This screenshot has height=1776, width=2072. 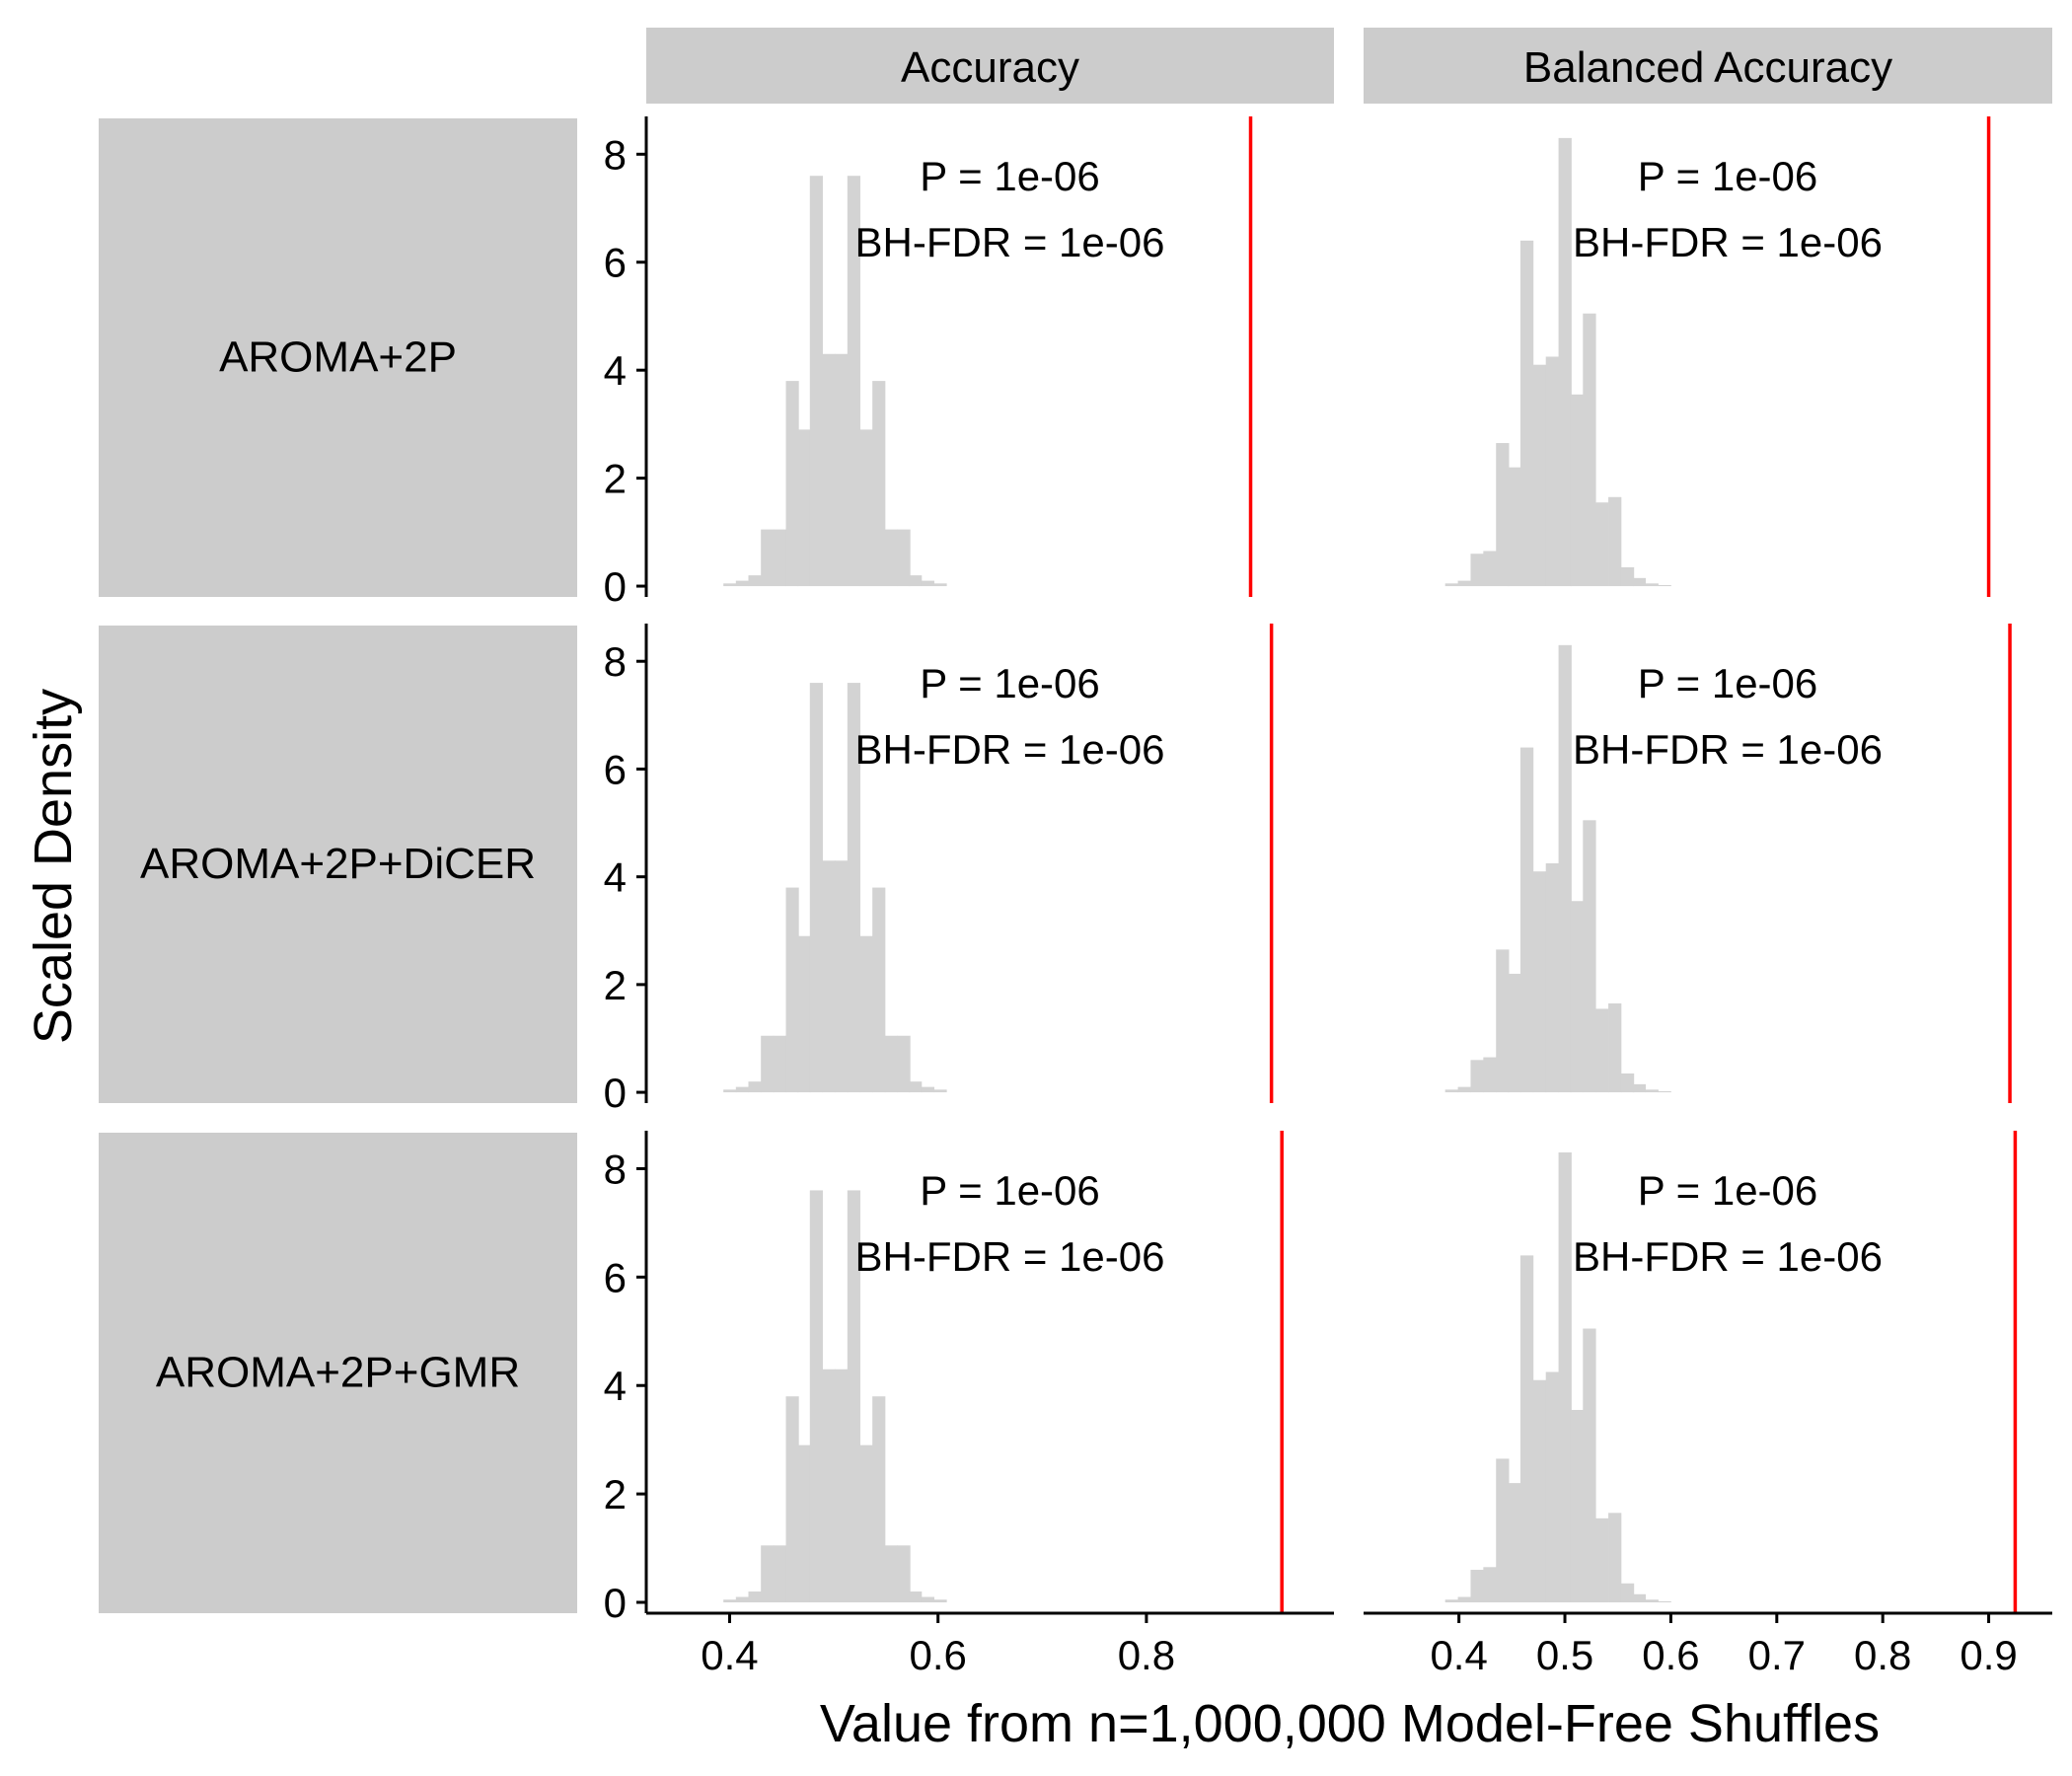 What do you see at coordinates (939, 870) in the screenshot?
I see `panel-aroma-2p-dicer-accuracy: P = 1e-06 BH-FDR = 1e-06 0 2 4 6 8` at bounding box center [939, 870].